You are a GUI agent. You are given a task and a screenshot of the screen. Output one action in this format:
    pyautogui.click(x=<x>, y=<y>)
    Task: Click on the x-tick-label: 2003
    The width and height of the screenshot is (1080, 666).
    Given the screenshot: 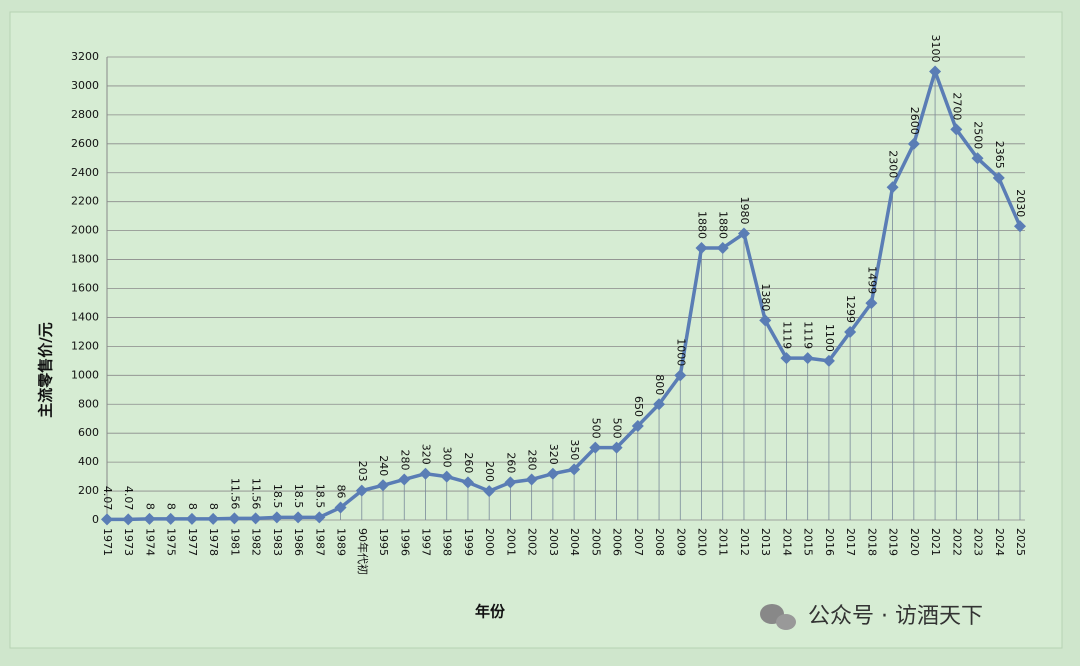 What is the action you would take?
    pyautogui.click(x=553, y=542)
    